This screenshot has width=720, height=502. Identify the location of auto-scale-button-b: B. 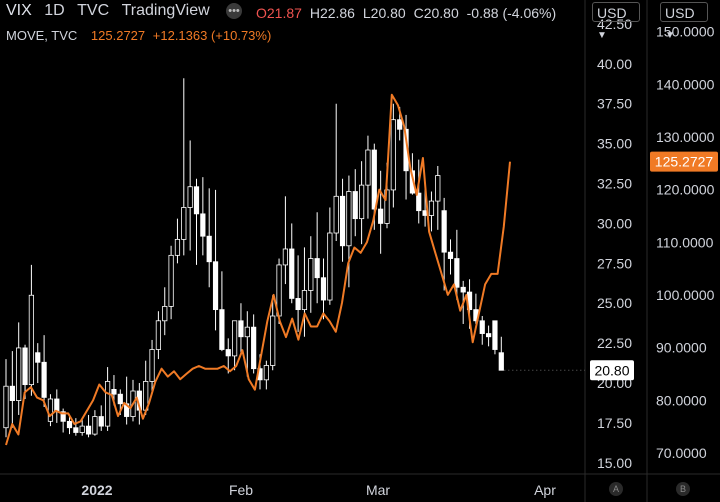
(683, 489).